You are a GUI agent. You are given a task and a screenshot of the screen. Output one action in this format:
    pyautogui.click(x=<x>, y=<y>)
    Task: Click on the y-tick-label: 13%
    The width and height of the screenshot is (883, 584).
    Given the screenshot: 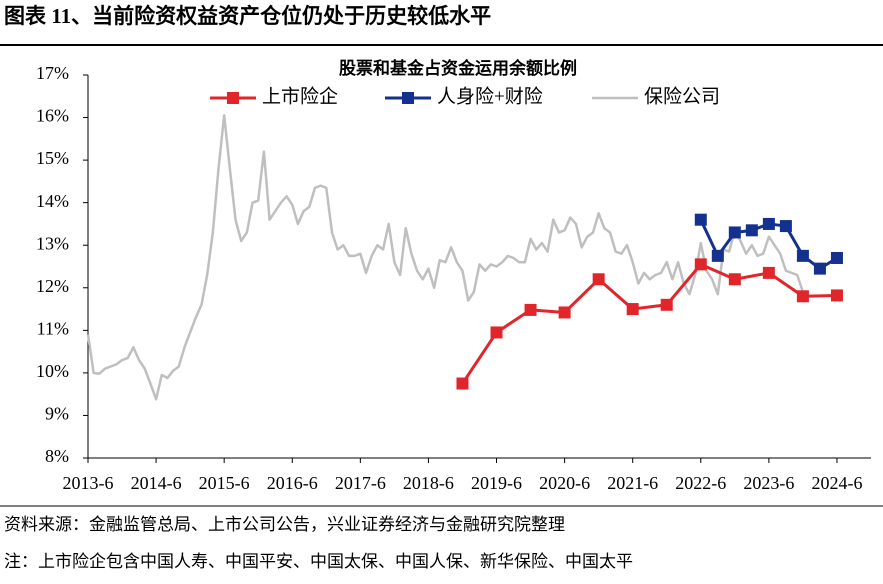 What is the action you would take?
    pyautogui.click(x=52, y=243)
    